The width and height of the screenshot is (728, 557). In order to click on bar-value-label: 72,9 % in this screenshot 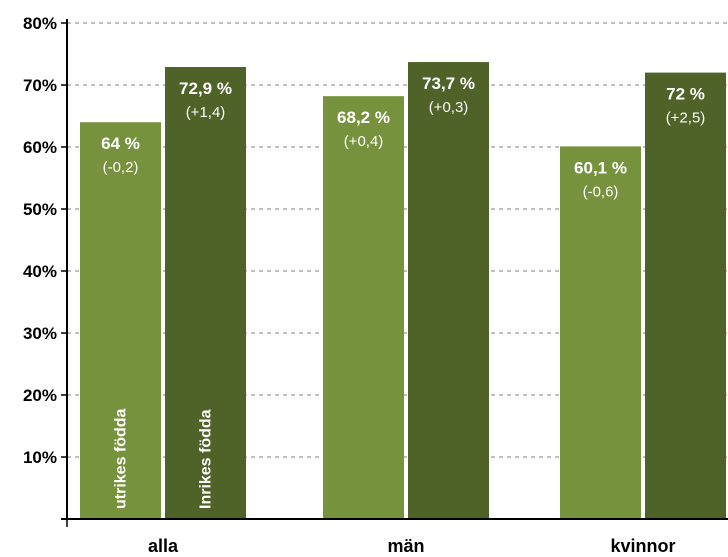, I will do `click(205, 88)`.